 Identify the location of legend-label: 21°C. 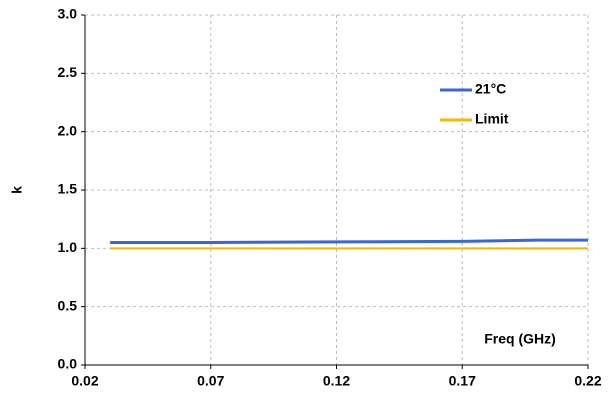
(490, 89).